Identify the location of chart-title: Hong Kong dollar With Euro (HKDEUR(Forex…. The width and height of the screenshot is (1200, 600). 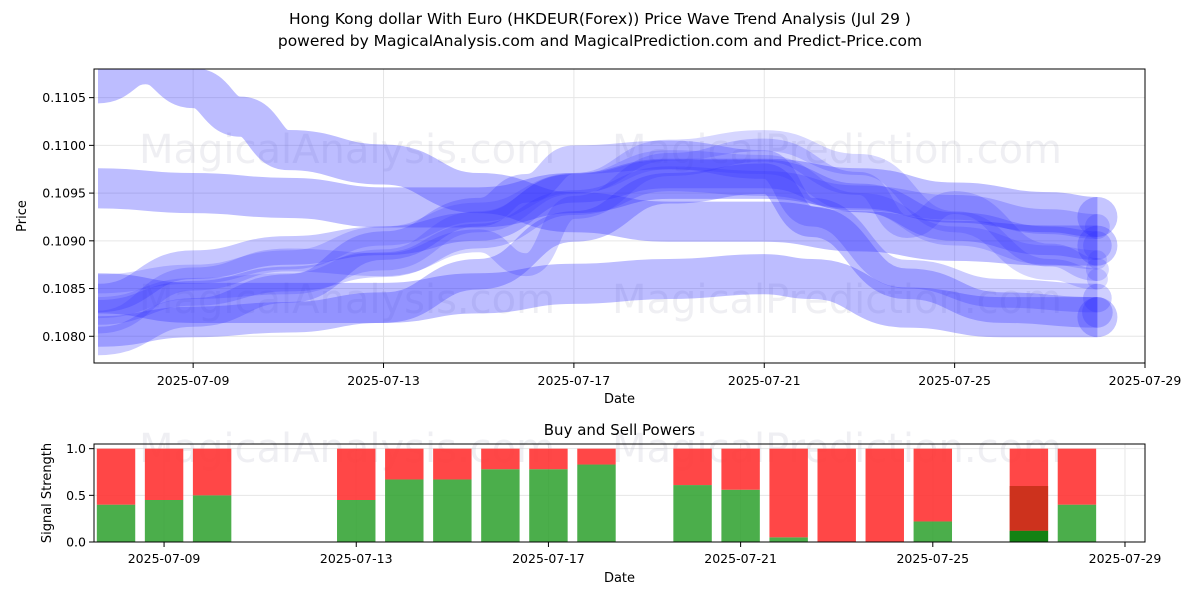
(600, 19).